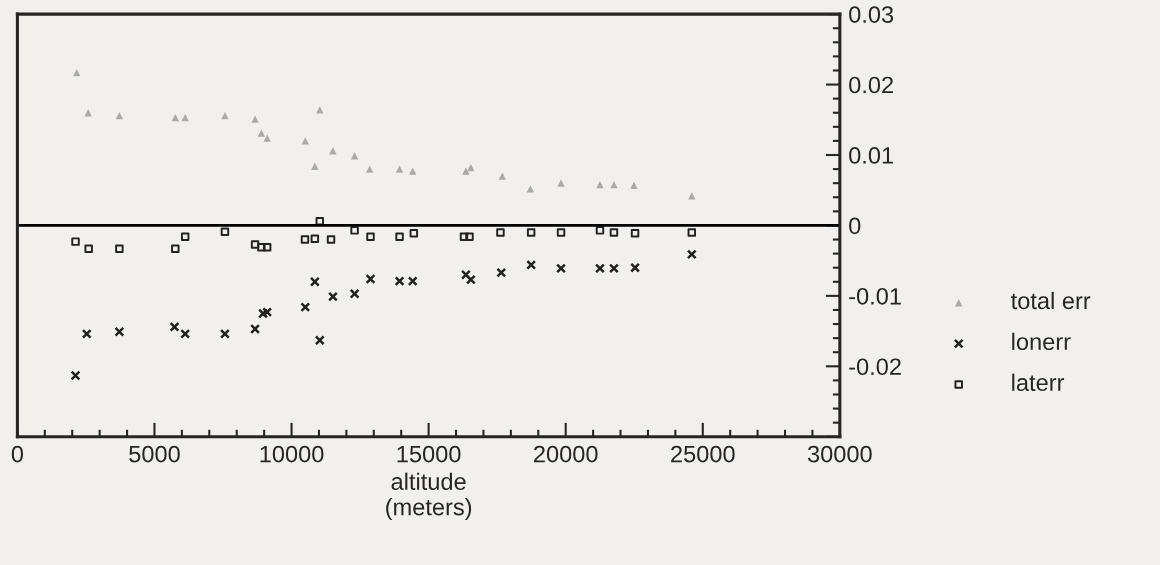  Describe the element at coordinates (703, 454) in the screenshot. I see `x-tick-label: 25000` at that location.